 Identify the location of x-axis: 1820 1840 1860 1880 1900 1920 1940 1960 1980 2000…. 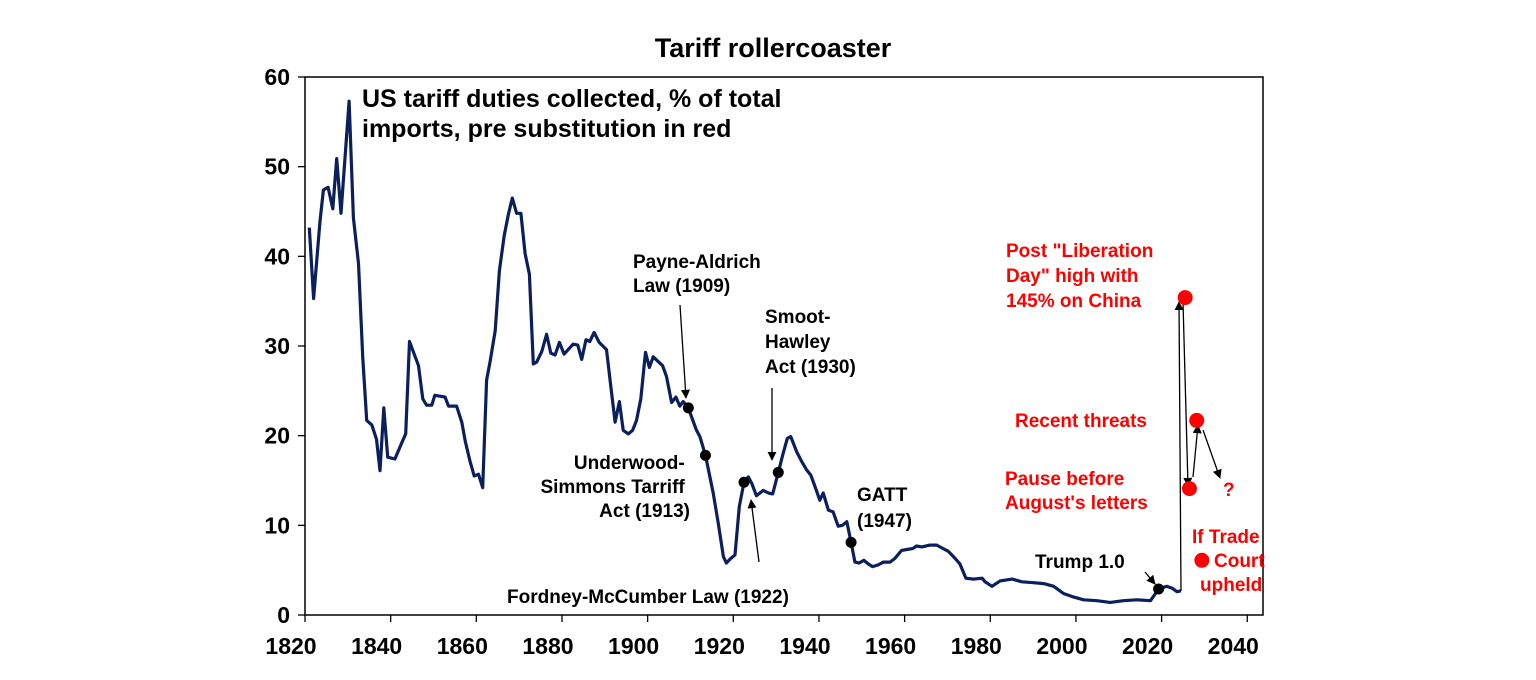
(762, 637).